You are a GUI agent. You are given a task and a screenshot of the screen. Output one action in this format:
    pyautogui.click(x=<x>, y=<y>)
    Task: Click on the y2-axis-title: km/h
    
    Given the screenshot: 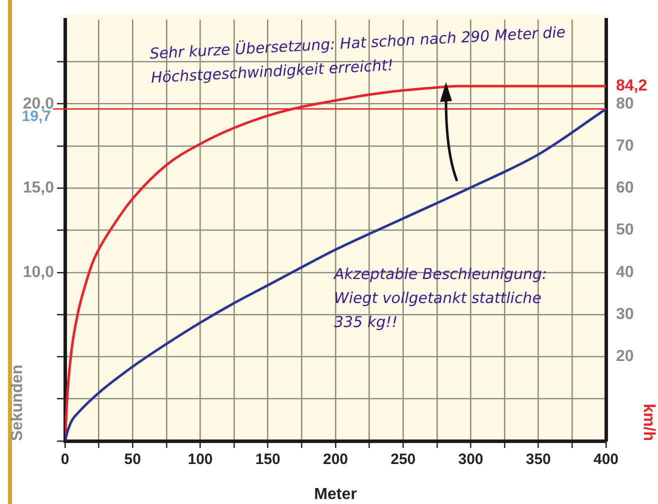 What is the action you would take?
    pyautogui.click(x=648, y=422)
    